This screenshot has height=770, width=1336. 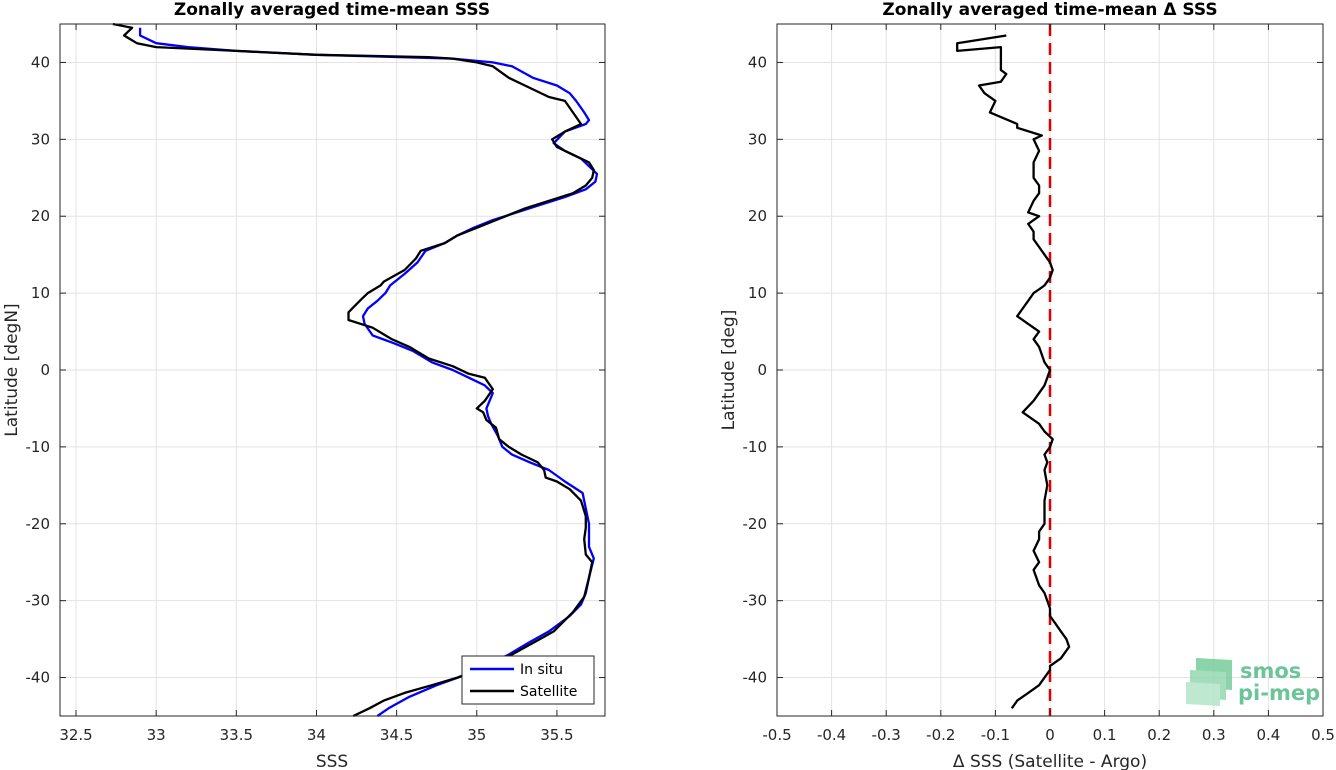 What do you see at coordinates (1049, 10) in the screenshot?
I see `right-chart-title: Zonally averaged time-mean Δ SSS` at bounding box center [1049, 10].